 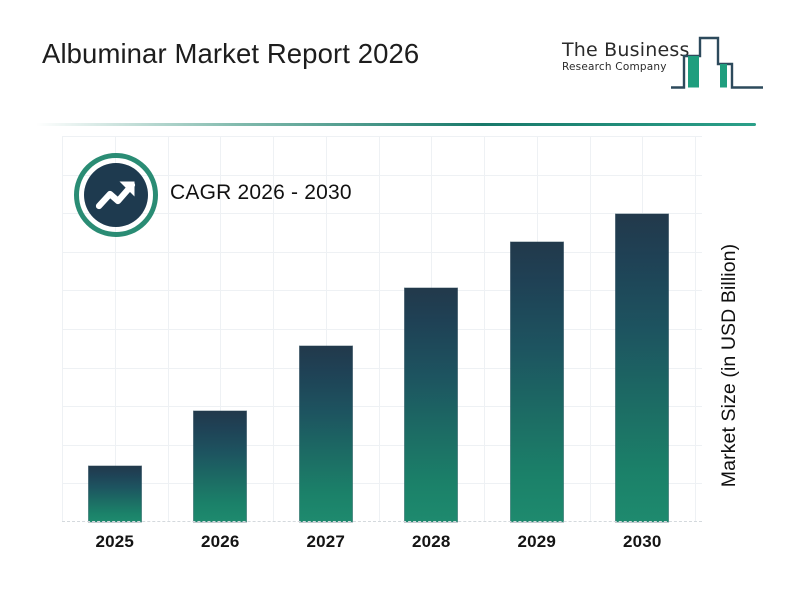 What do you see at coordinates (642, 368) in the screenshot?
I see `bar-2030` at bounding box center [642, 368].